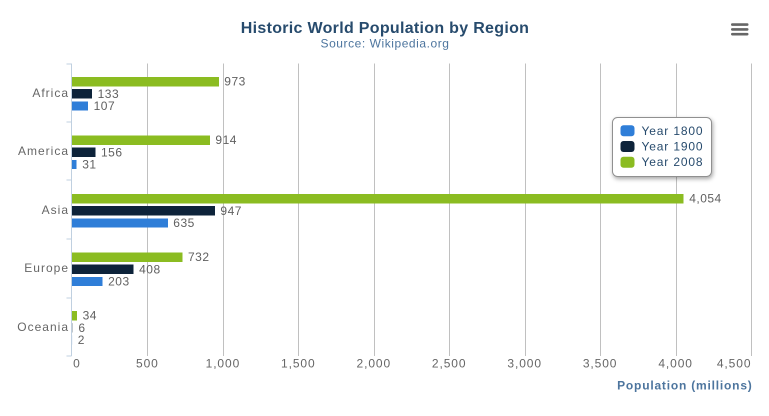 This screenshot has height=416, width=769. Describe the element at coordinates (46, 268) in the screenshot. I see `svg-text: Europe` at that location.